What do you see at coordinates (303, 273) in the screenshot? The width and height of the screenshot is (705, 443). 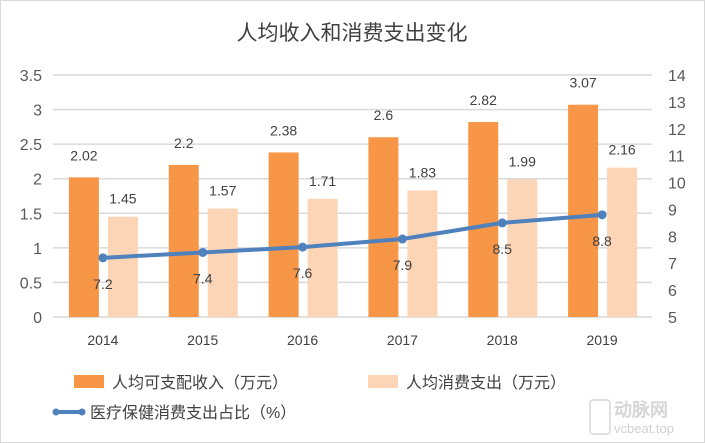 I see `line-data-label: 7.6` at bounding box center [303, 273].